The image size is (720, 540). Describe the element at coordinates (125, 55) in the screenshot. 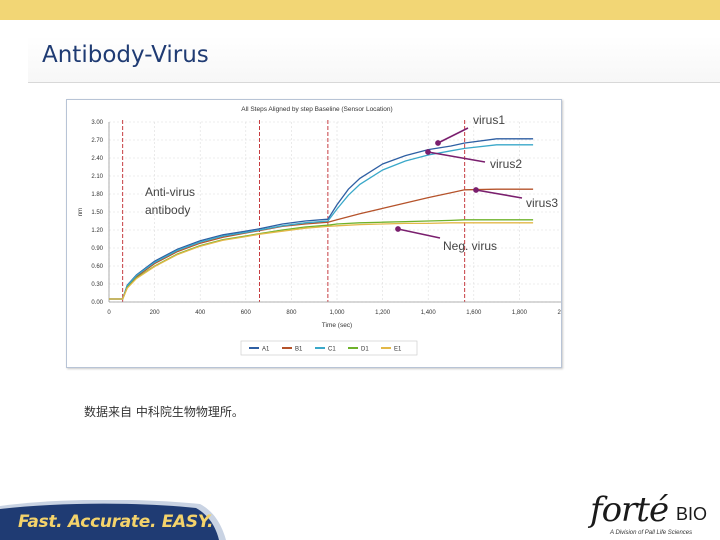

I see `page-title: Antibody-Virus` at that location.